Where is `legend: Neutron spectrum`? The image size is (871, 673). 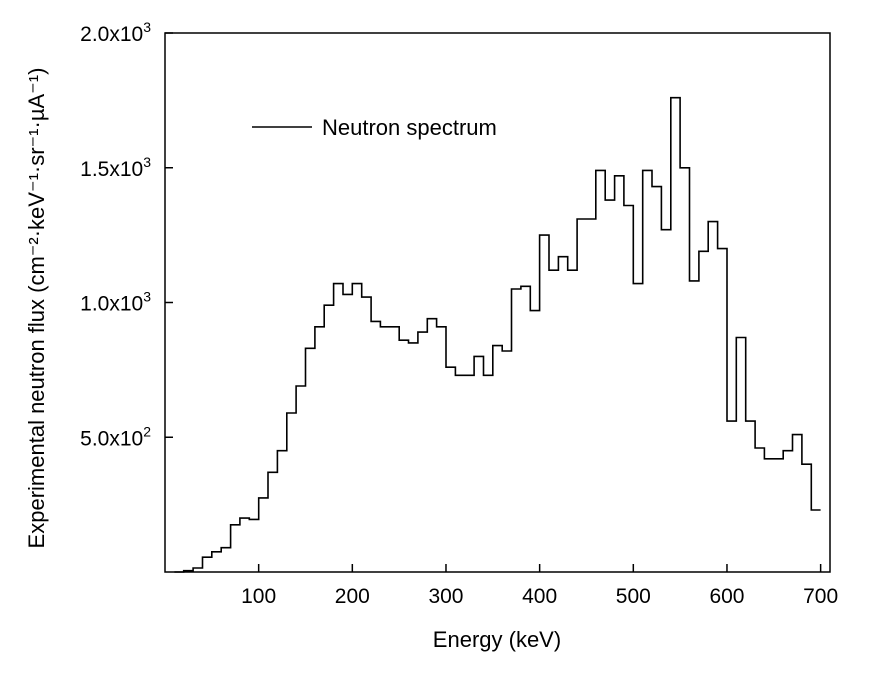
legend: Neutron spectrum is located at coordinates (374, 127).